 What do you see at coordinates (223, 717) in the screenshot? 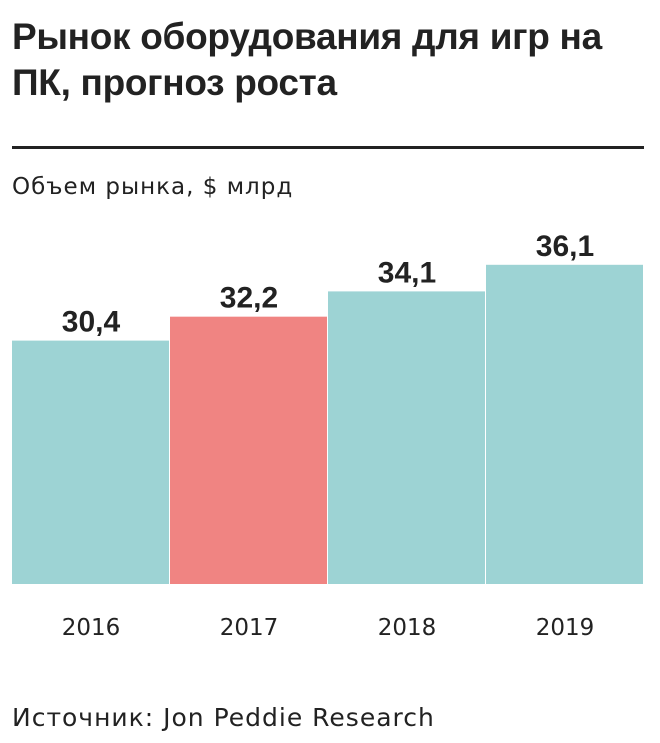
I see `source-note: Источник: Jon Peddie Research` at bounding box center [223, 717].